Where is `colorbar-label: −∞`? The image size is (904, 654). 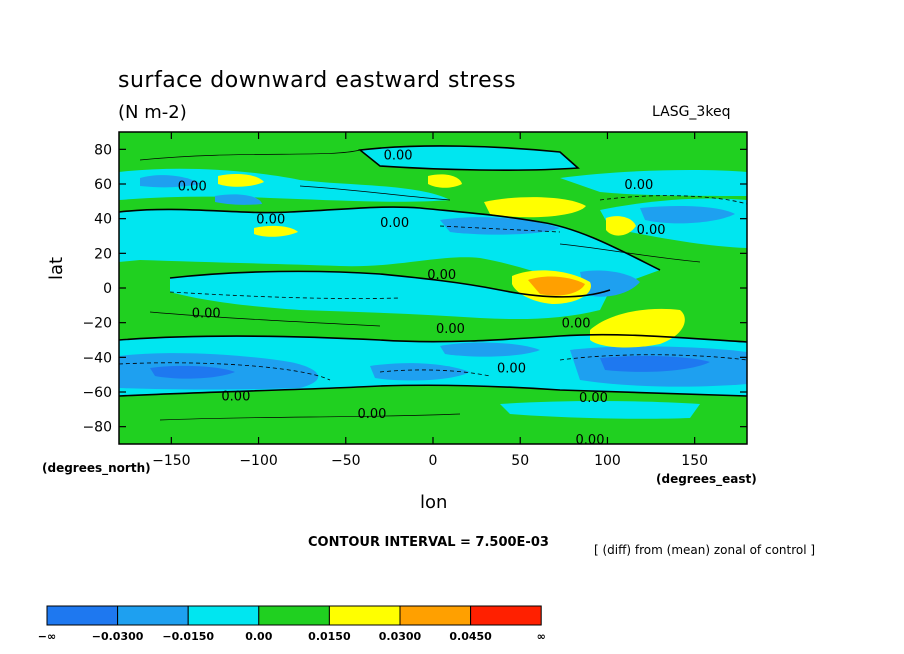
colorbar-label: −∞ is located at coordinates (47, 636).